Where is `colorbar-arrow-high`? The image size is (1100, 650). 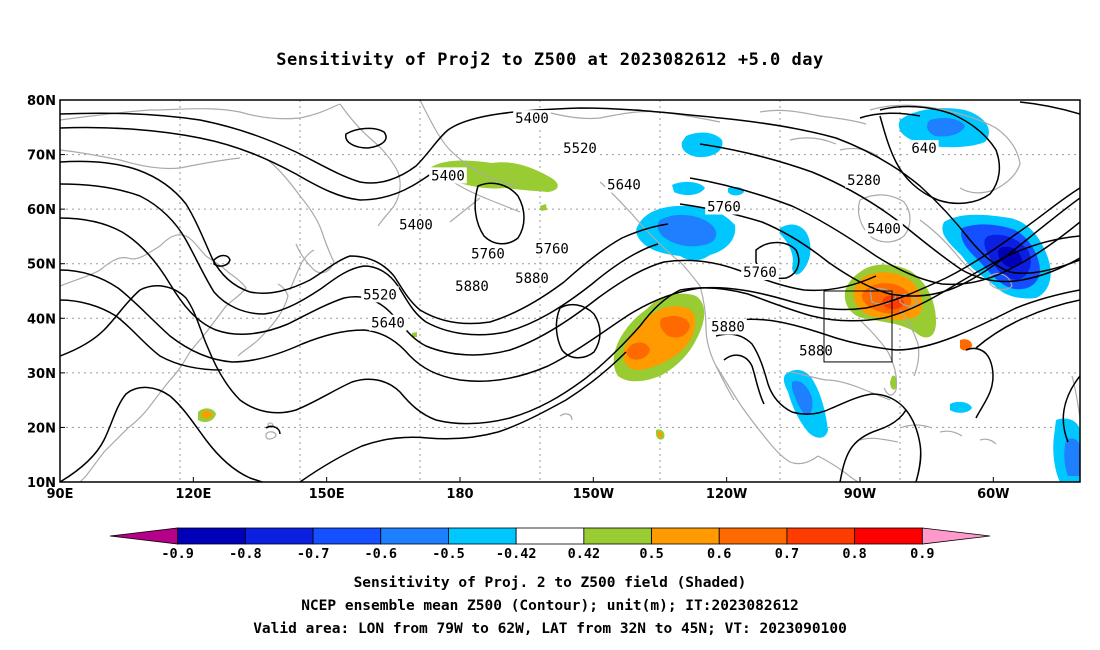
colorbar-arrow-high is located at coordinates (956, 536).